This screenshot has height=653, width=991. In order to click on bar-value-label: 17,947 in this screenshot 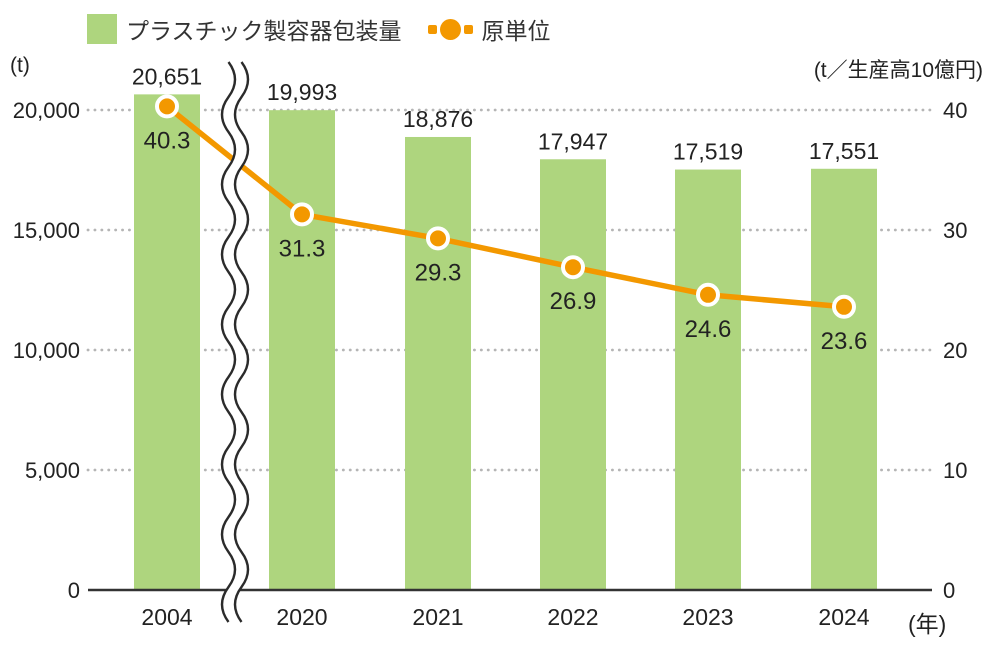, I will do `click(573, 141)`.